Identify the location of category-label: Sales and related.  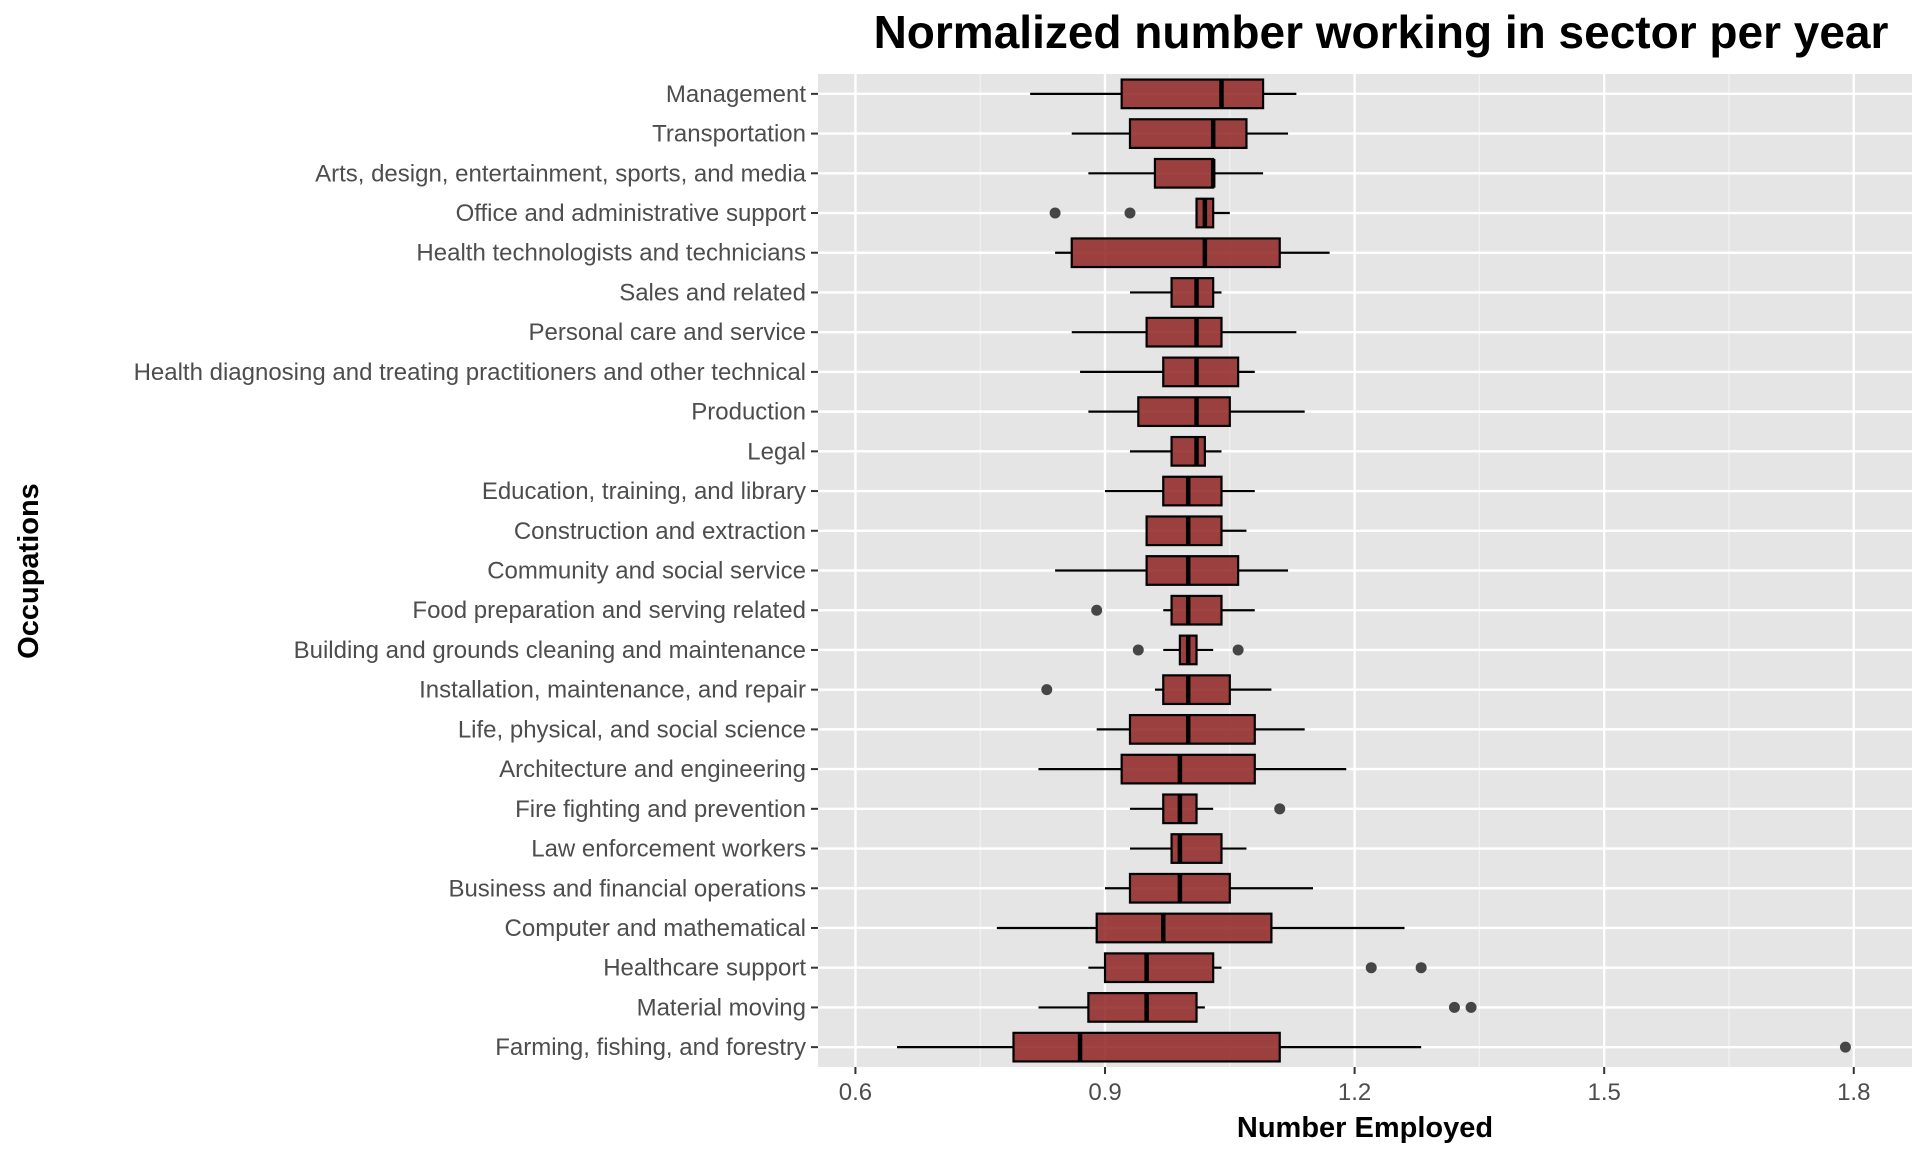
(712, 292).